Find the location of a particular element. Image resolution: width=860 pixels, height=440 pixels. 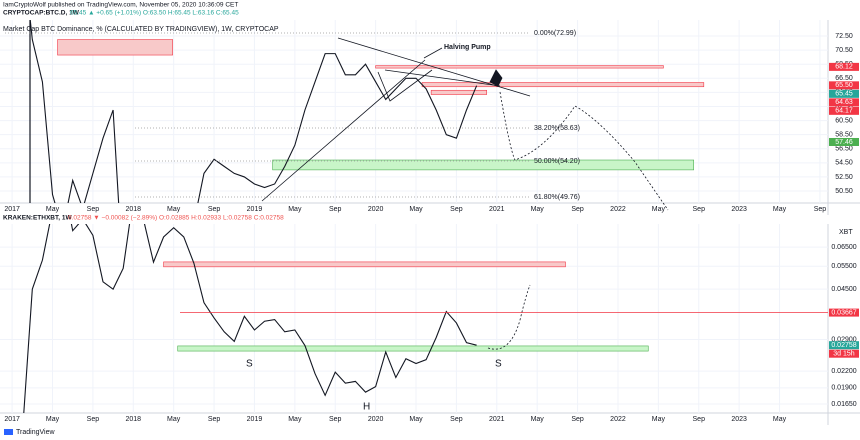

y-tick-label: 56.50 is located at coordinates (844, 149).